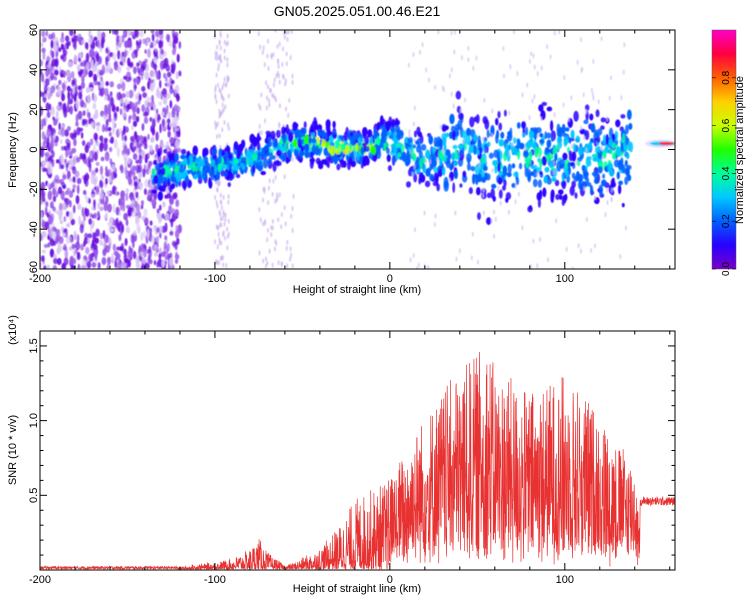 Image resolution: width=750 pixels, height=600 pixels. Describe the element at coordinates (34, 229) in the screenshot. I see `spectrogram-y-tick-label: -40` at that location.